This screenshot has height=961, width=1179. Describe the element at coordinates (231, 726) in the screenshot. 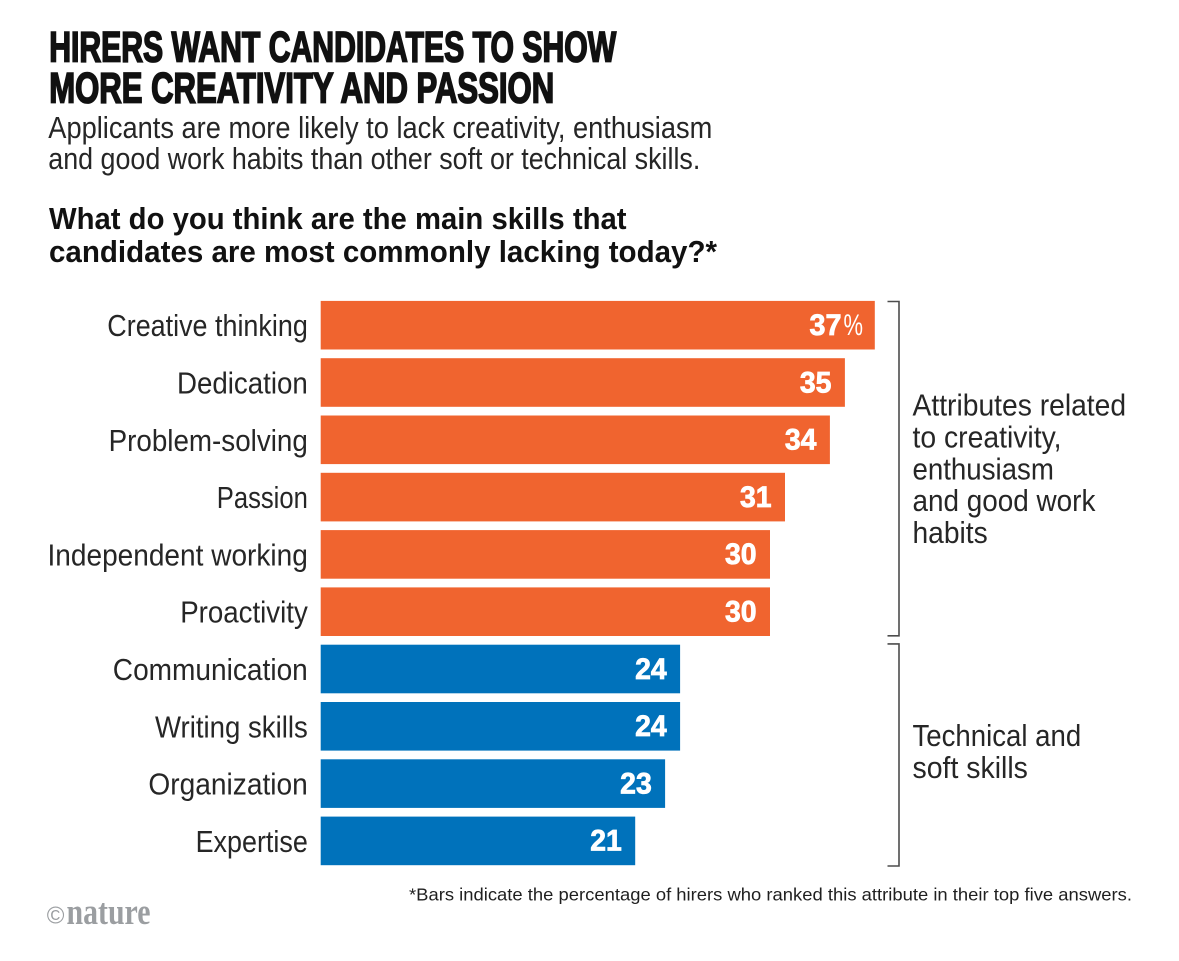

I see `svg-text: Writing skills` at that location.